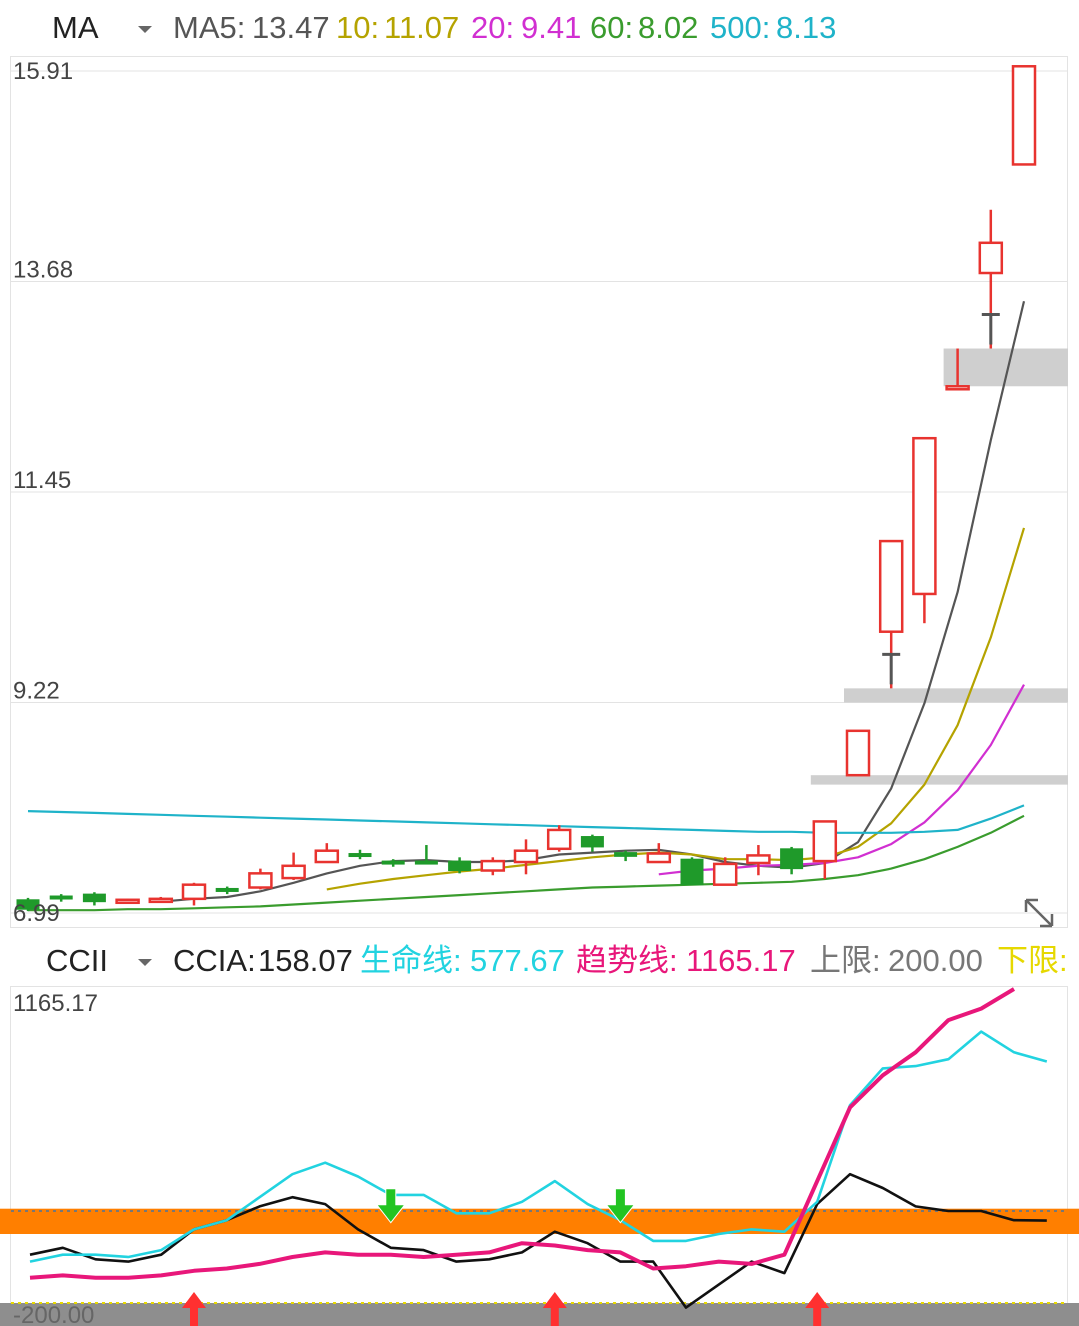 Image resolution: width=1079 pixels, height=1326 pixels. Describe the element at coordinates (305, 960) in the screenshot. I see `ccia-value: 158.07` at that location.